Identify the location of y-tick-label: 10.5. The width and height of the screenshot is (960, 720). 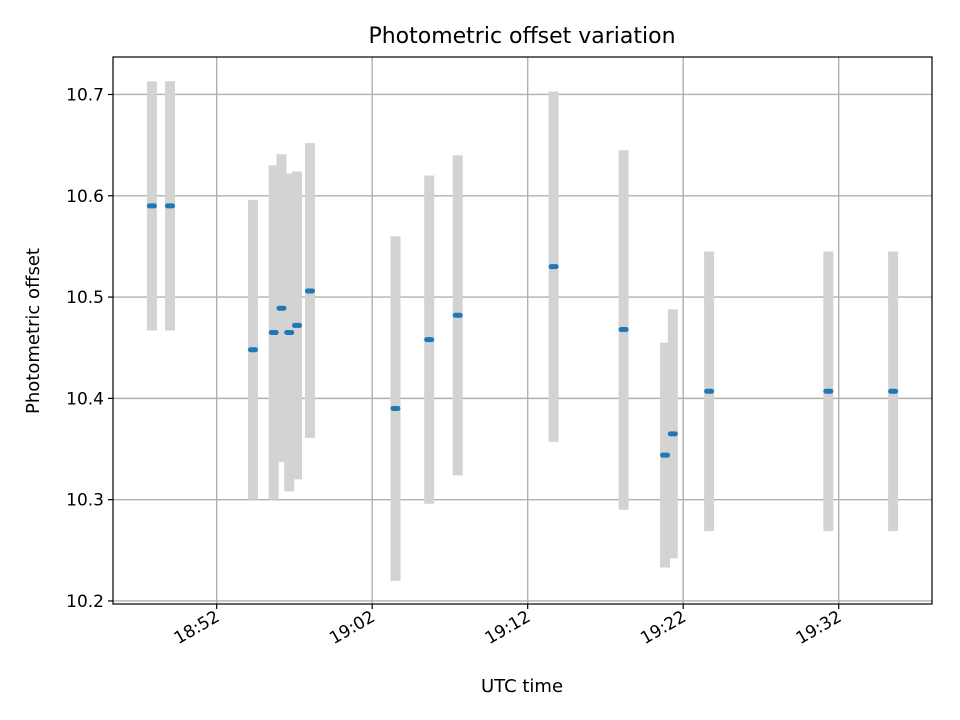
(85, 298).